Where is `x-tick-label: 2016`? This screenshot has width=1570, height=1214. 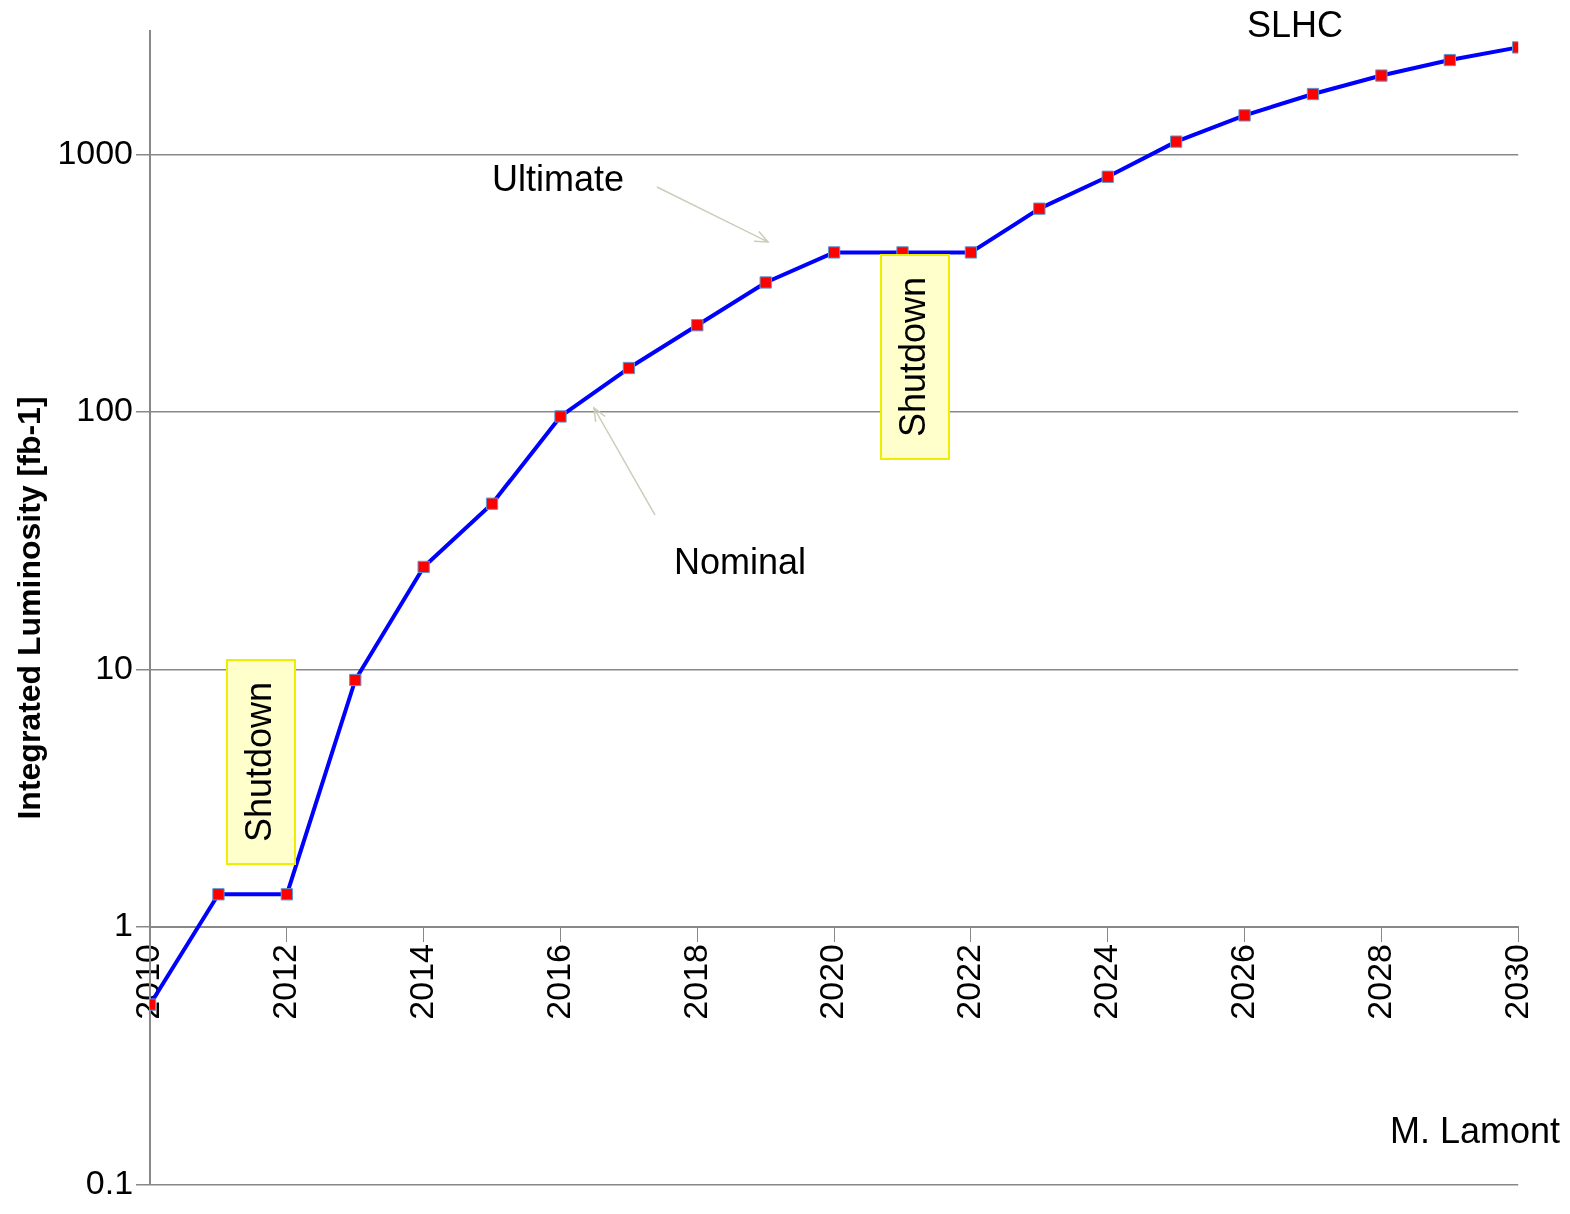 x-tick-label: 2016 is located at coordinates (557, 982).